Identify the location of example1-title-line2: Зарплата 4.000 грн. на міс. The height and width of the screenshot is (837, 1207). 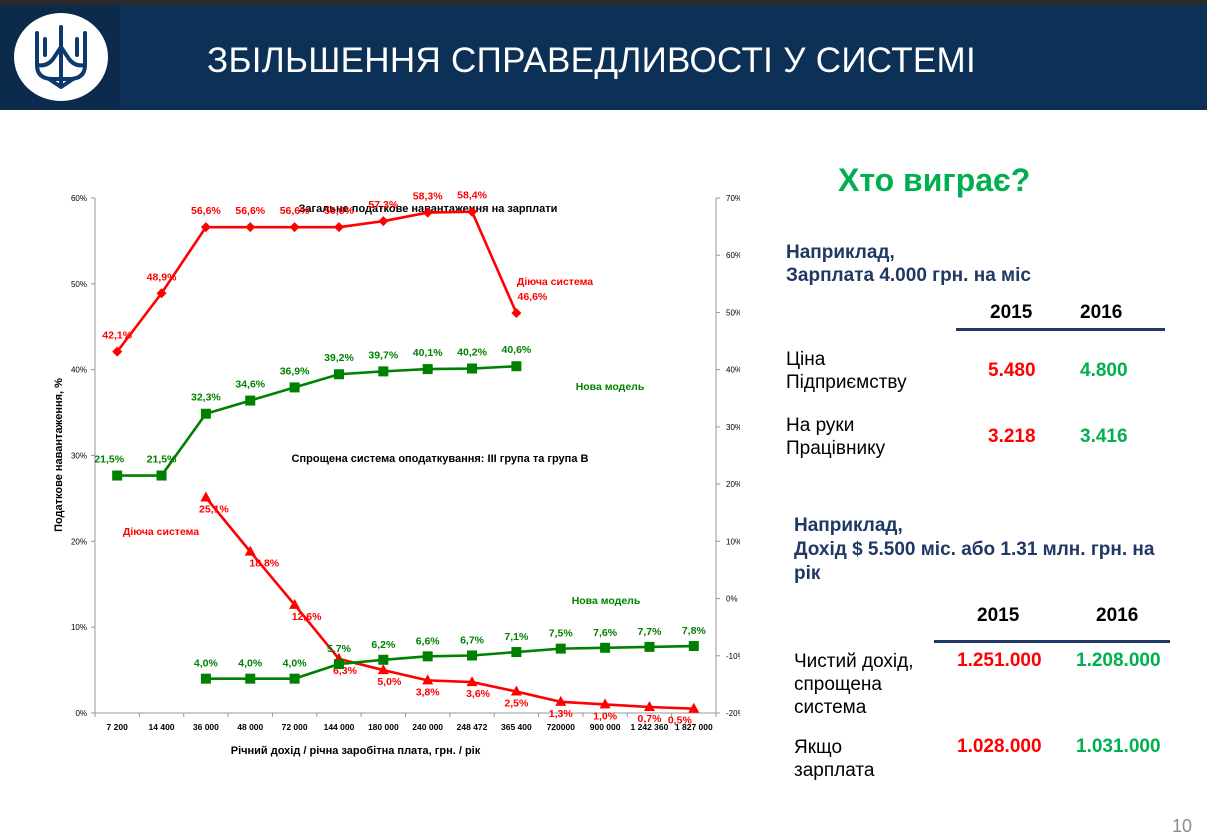
(908, 275).